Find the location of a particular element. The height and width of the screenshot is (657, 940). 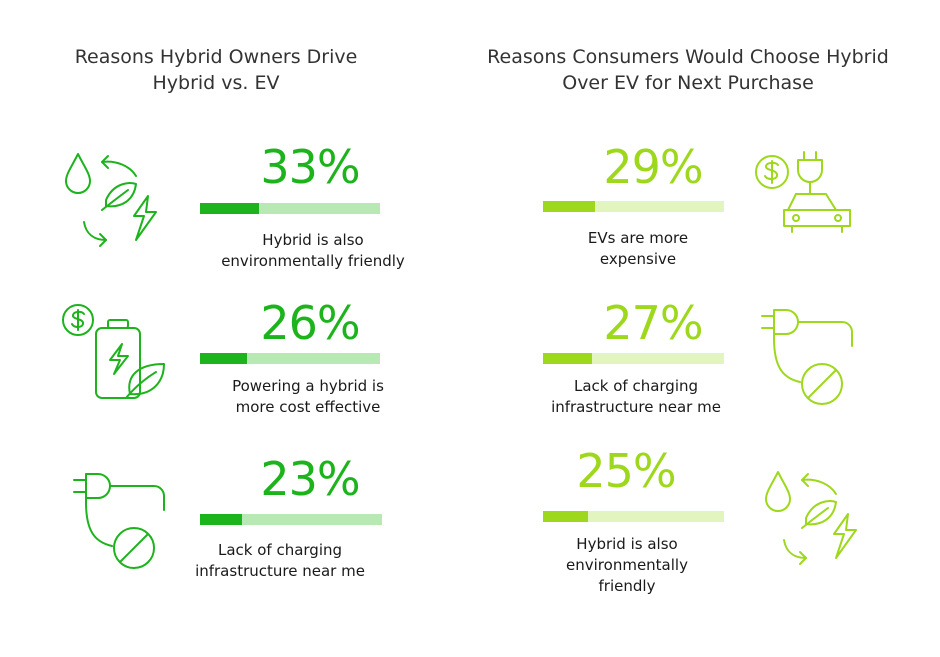

category-label-line1: EVs are more is located at coordinates (638, 238).